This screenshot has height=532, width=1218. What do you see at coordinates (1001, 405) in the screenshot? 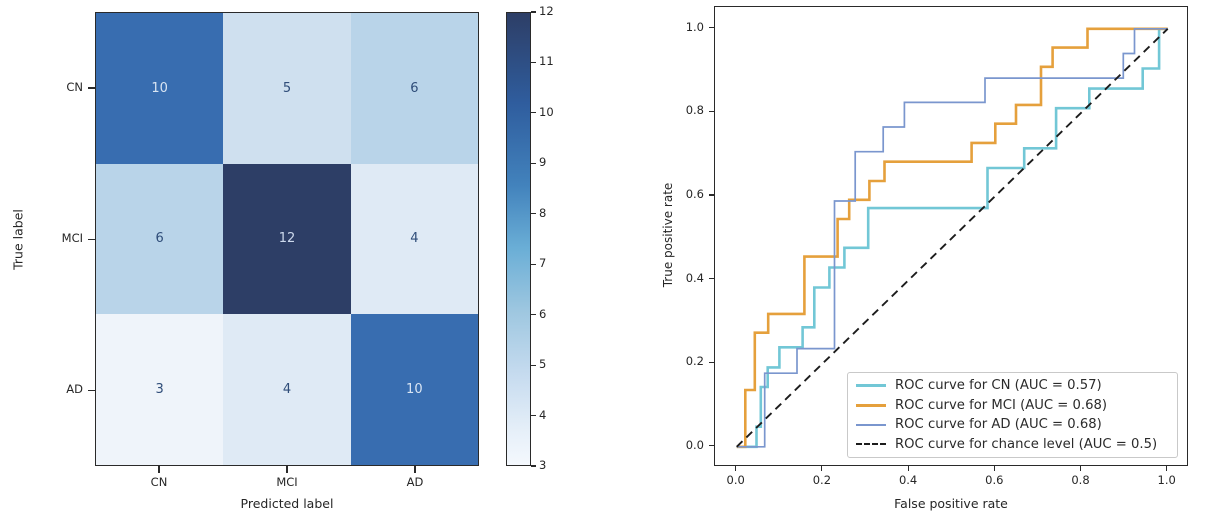
I see `legend-label: ROC curve for MCI (AUC = 0.68)` at bounding box center [1001, 405].